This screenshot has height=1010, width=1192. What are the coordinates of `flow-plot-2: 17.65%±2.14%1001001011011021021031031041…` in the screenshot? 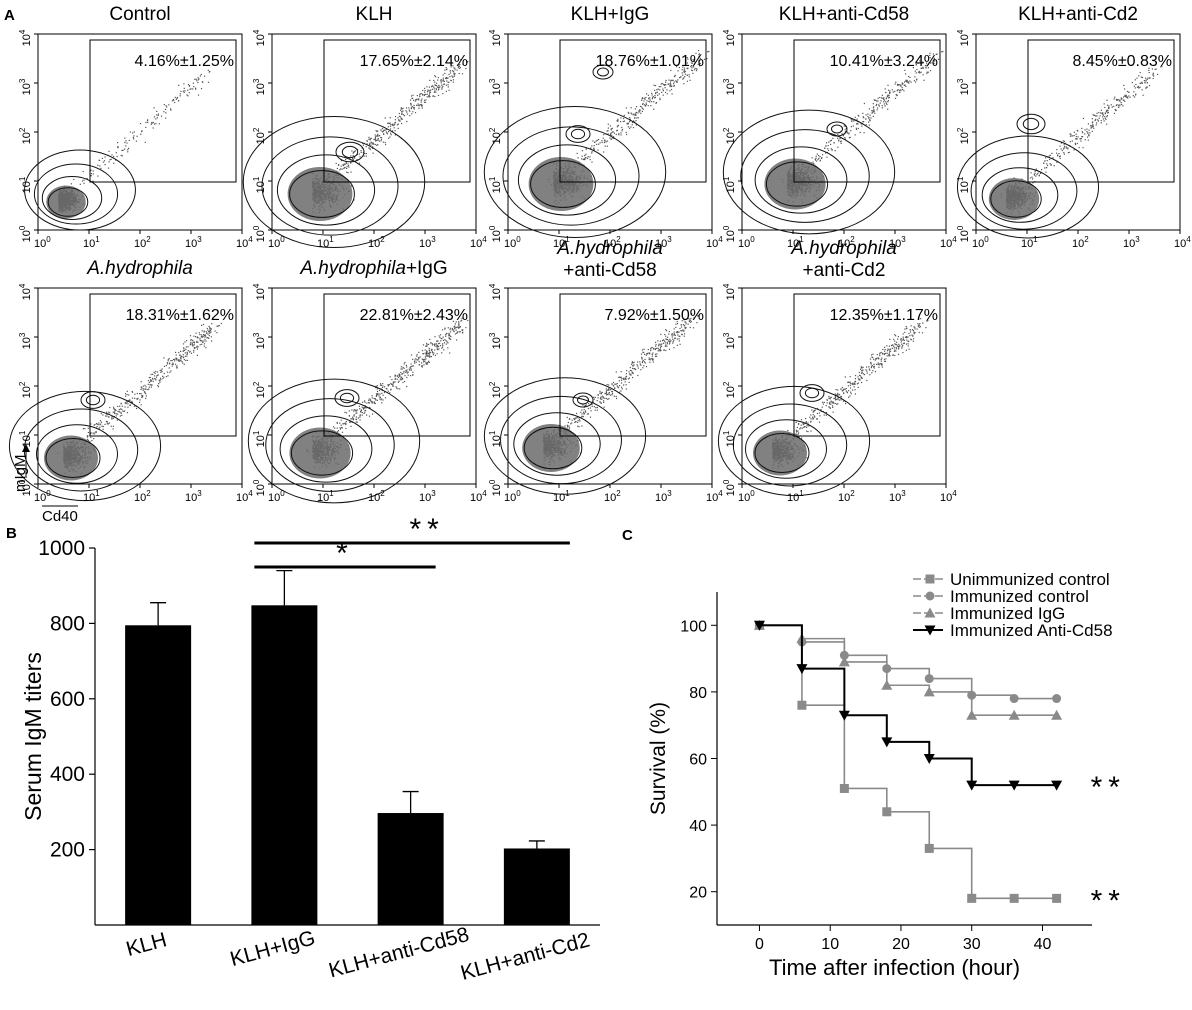 It's located at (364, 139).